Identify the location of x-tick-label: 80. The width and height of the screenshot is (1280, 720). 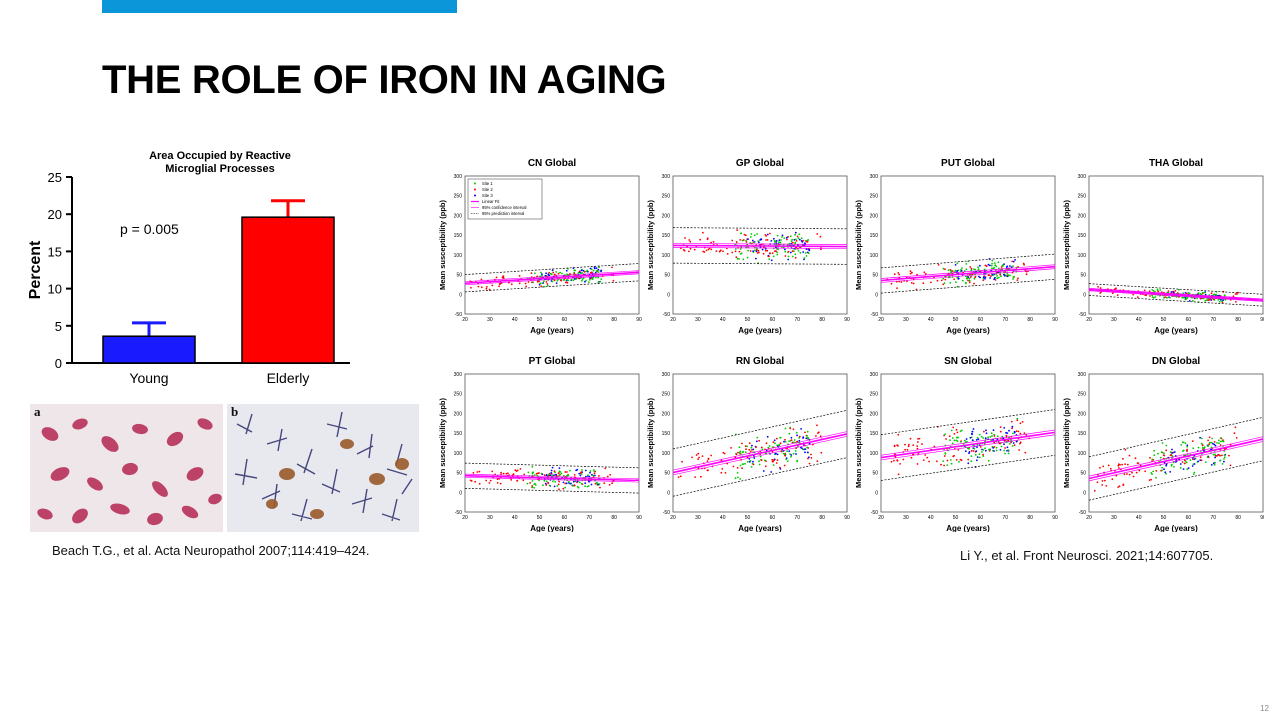
(1238, 320).